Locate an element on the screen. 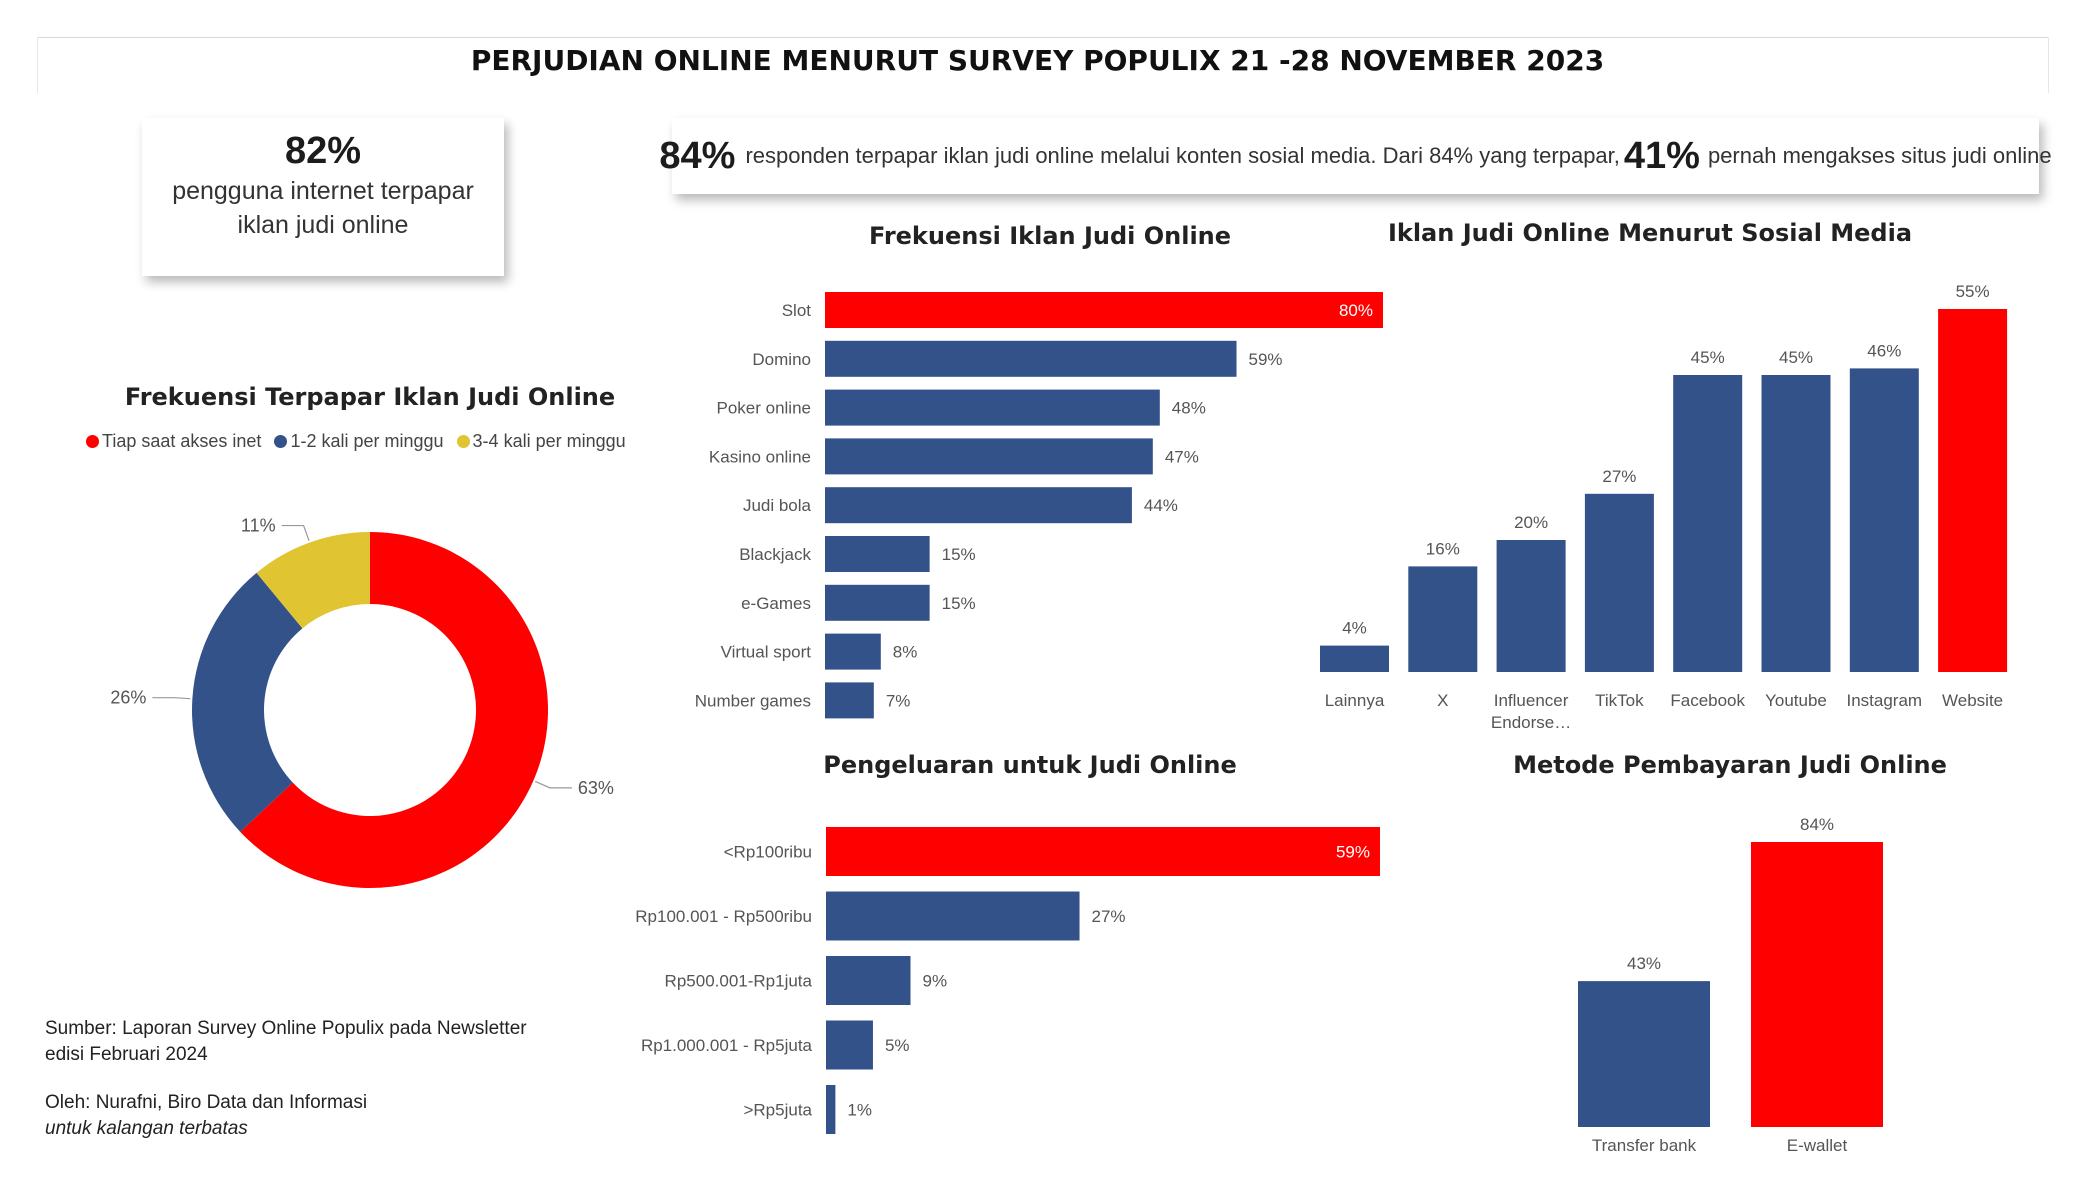  stat-percent-84: 84% is located at coordinates (697, 155).